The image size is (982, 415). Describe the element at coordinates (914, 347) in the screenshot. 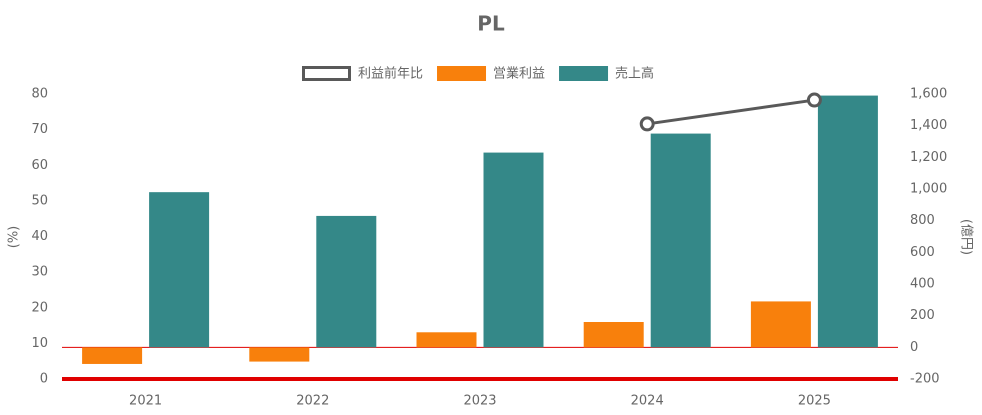

I see `y2-tick-label: 0` at that location.